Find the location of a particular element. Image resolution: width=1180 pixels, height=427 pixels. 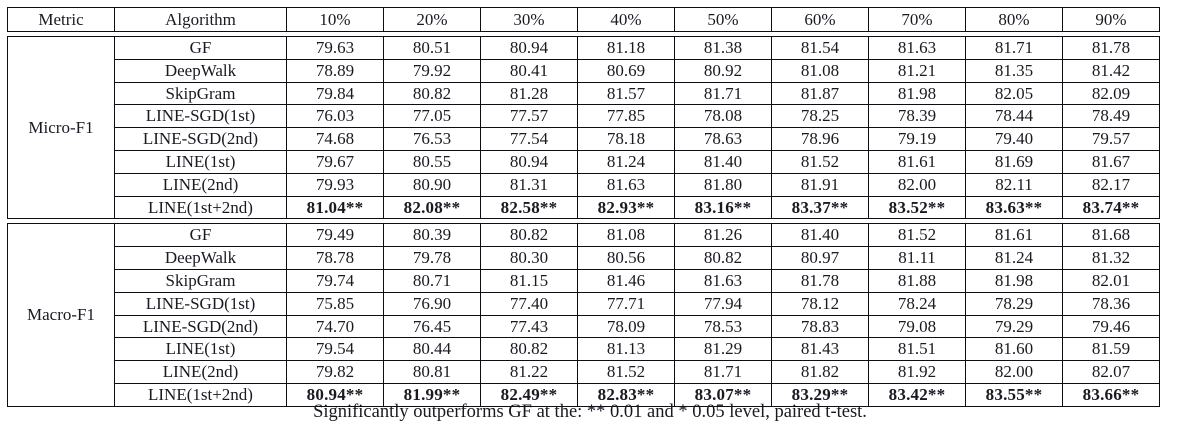

value-cell: 76.53 is located at coordinates (432, 139).